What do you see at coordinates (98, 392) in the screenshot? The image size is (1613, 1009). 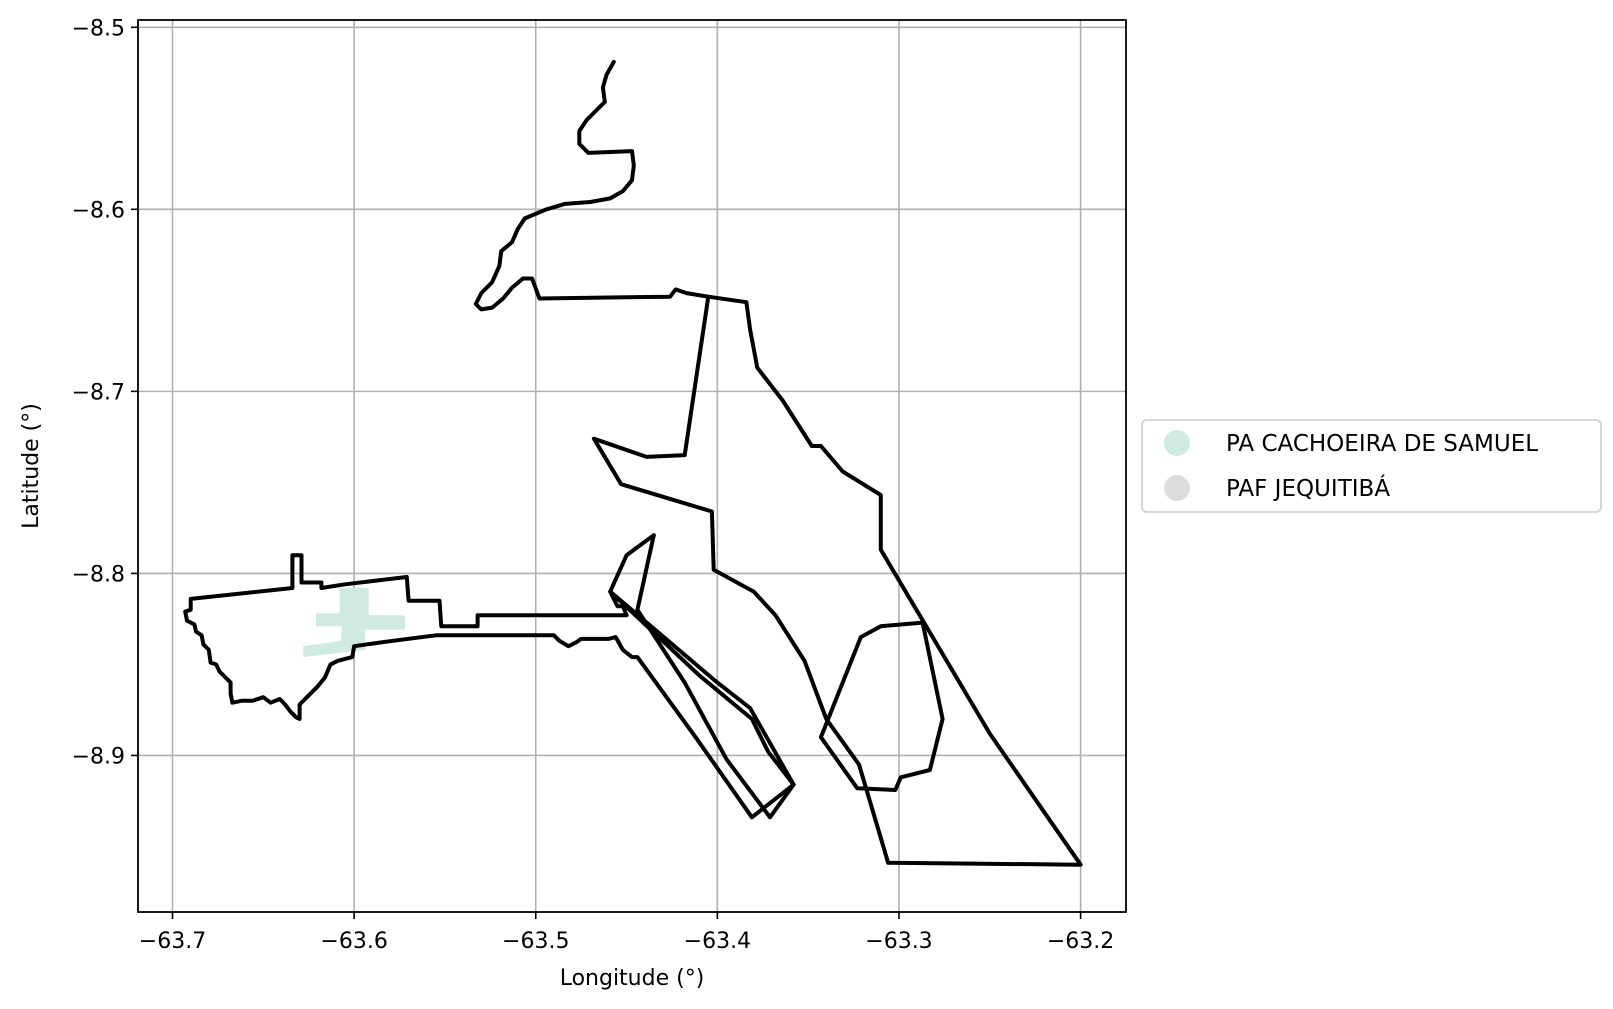 I see `y-tick-label: −8.7` at bounding box center [98, 392].